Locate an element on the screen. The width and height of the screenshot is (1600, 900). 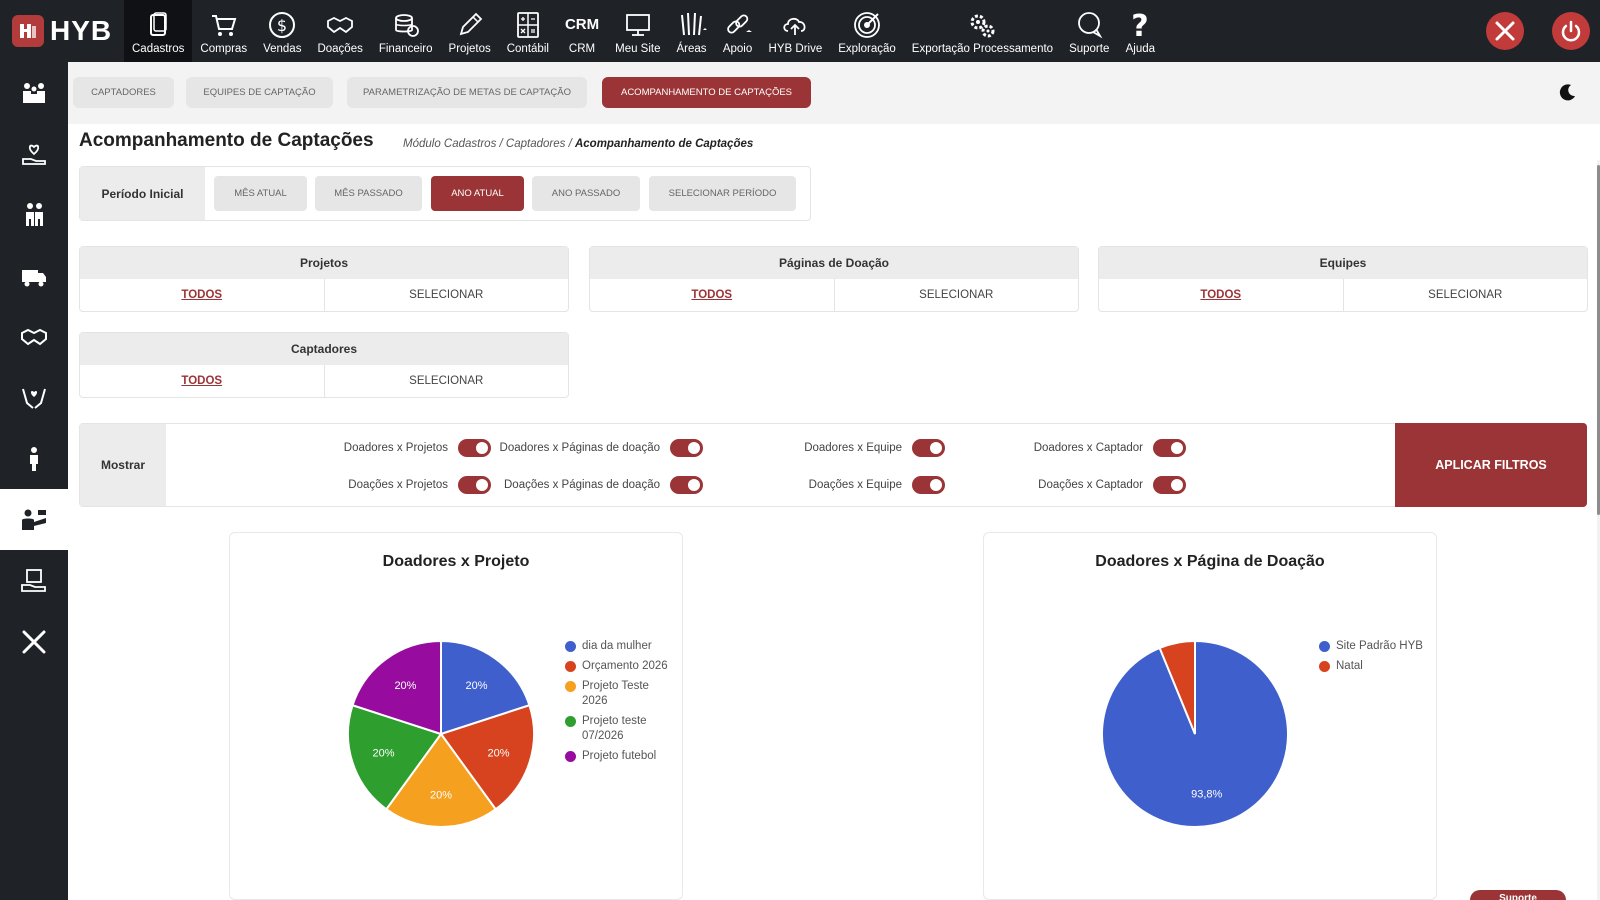
sidebar-item-donation-heart is located at coordinates (34, 153).